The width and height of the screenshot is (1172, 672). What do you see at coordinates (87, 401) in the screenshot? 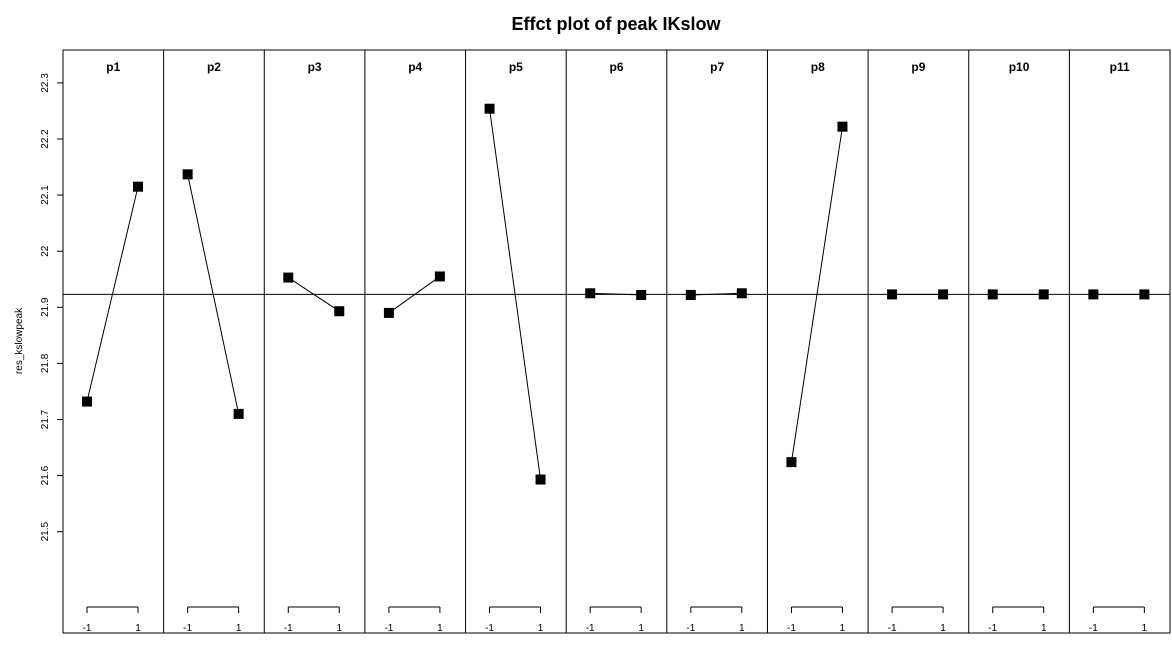
I see `data-point-p1--1` at bounding box center [87, 401].